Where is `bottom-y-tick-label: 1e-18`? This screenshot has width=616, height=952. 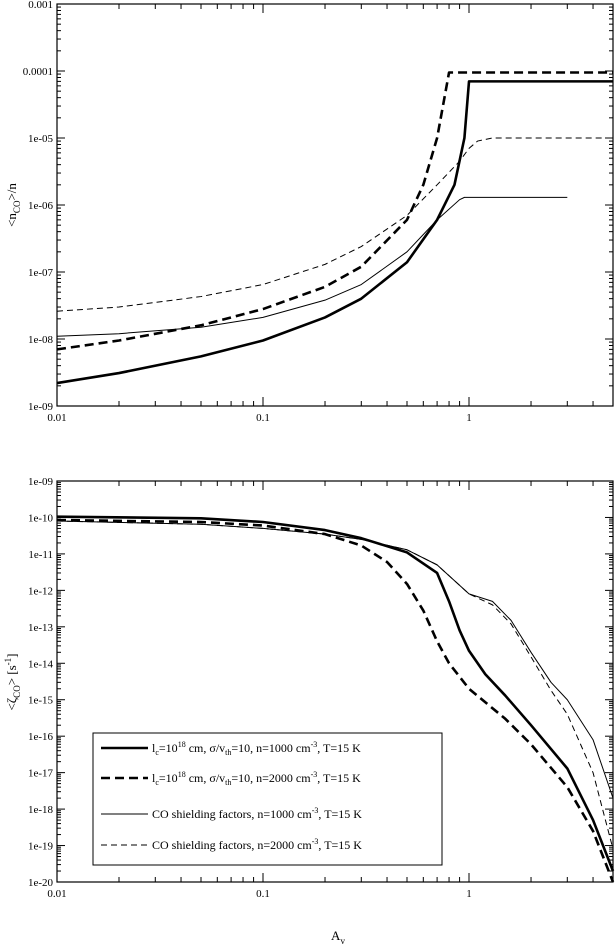 bottom-y-tick-label: 1e-18 is located at coordinates (41, 810).